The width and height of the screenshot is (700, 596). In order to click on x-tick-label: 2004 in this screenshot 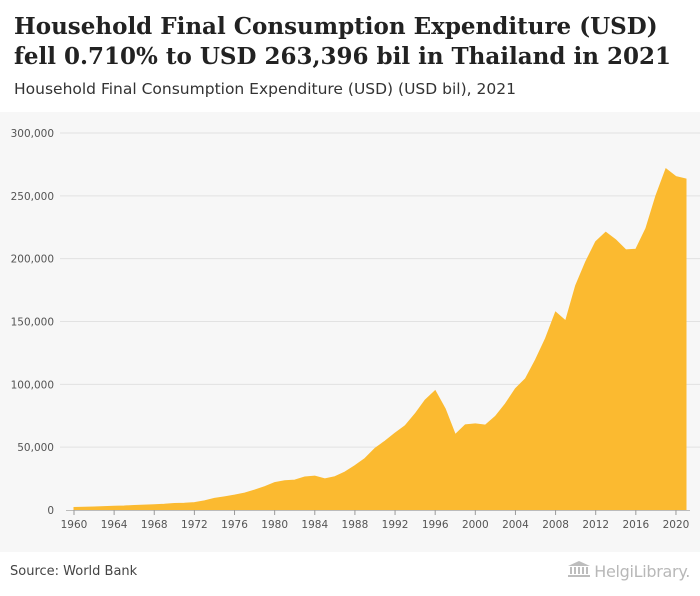, I will do `click(515, 525)`.